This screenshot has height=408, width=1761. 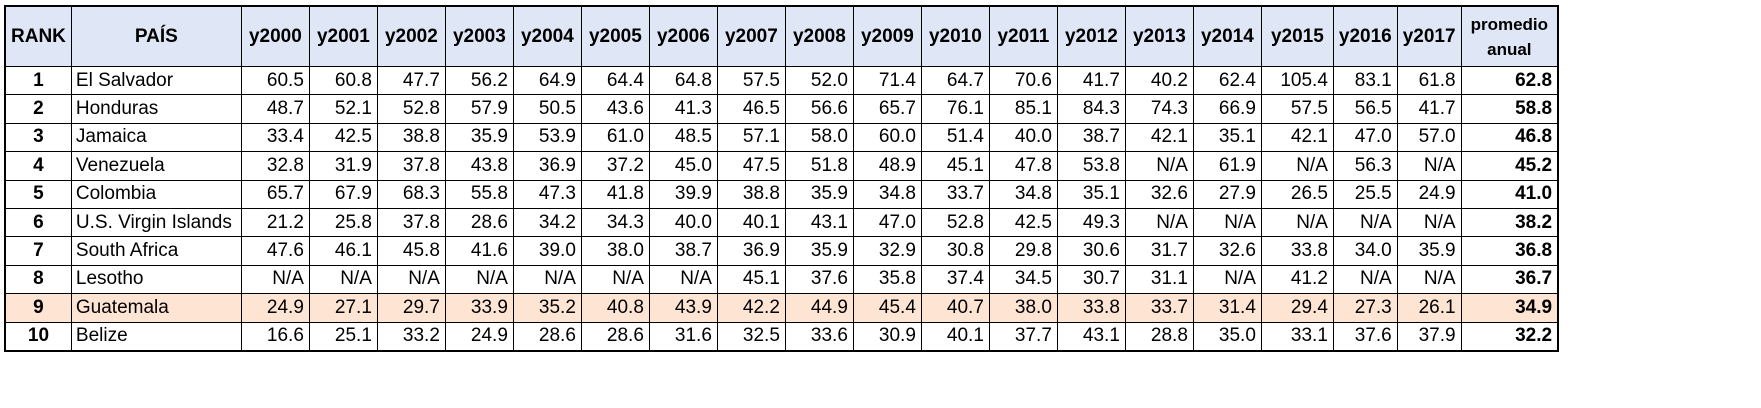 I want to click on value-cell: 41.8, so click(x=615, y=194).